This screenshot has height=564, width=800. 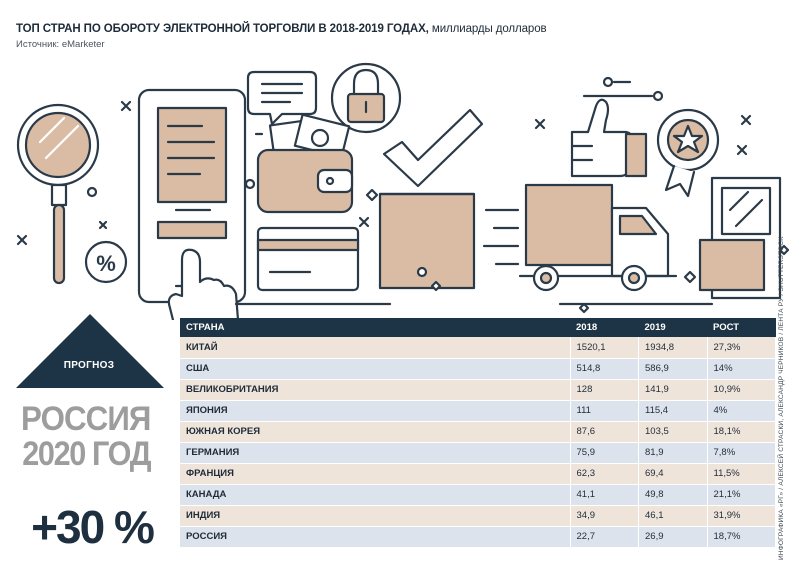 I want to click on cell-2019: 103,5, so click(x=673, y=432).